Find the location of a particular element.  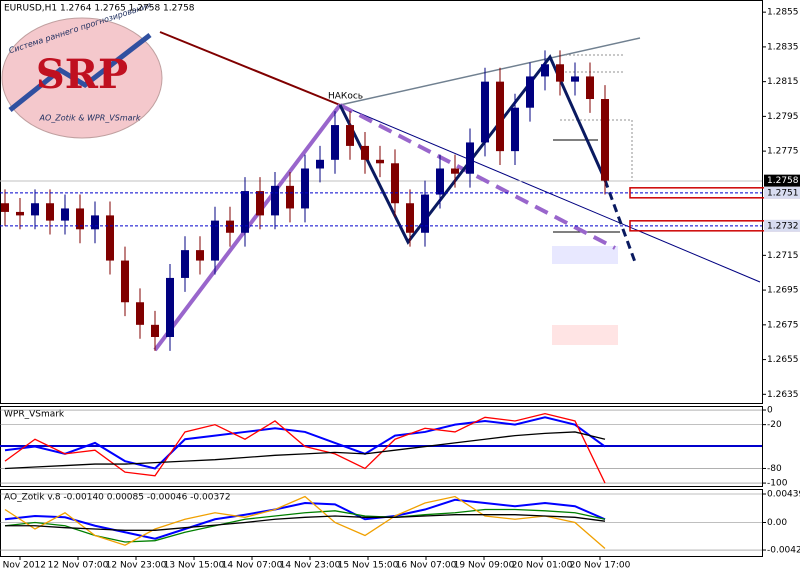

zigzag-projection is located at coordinates (620, 221).